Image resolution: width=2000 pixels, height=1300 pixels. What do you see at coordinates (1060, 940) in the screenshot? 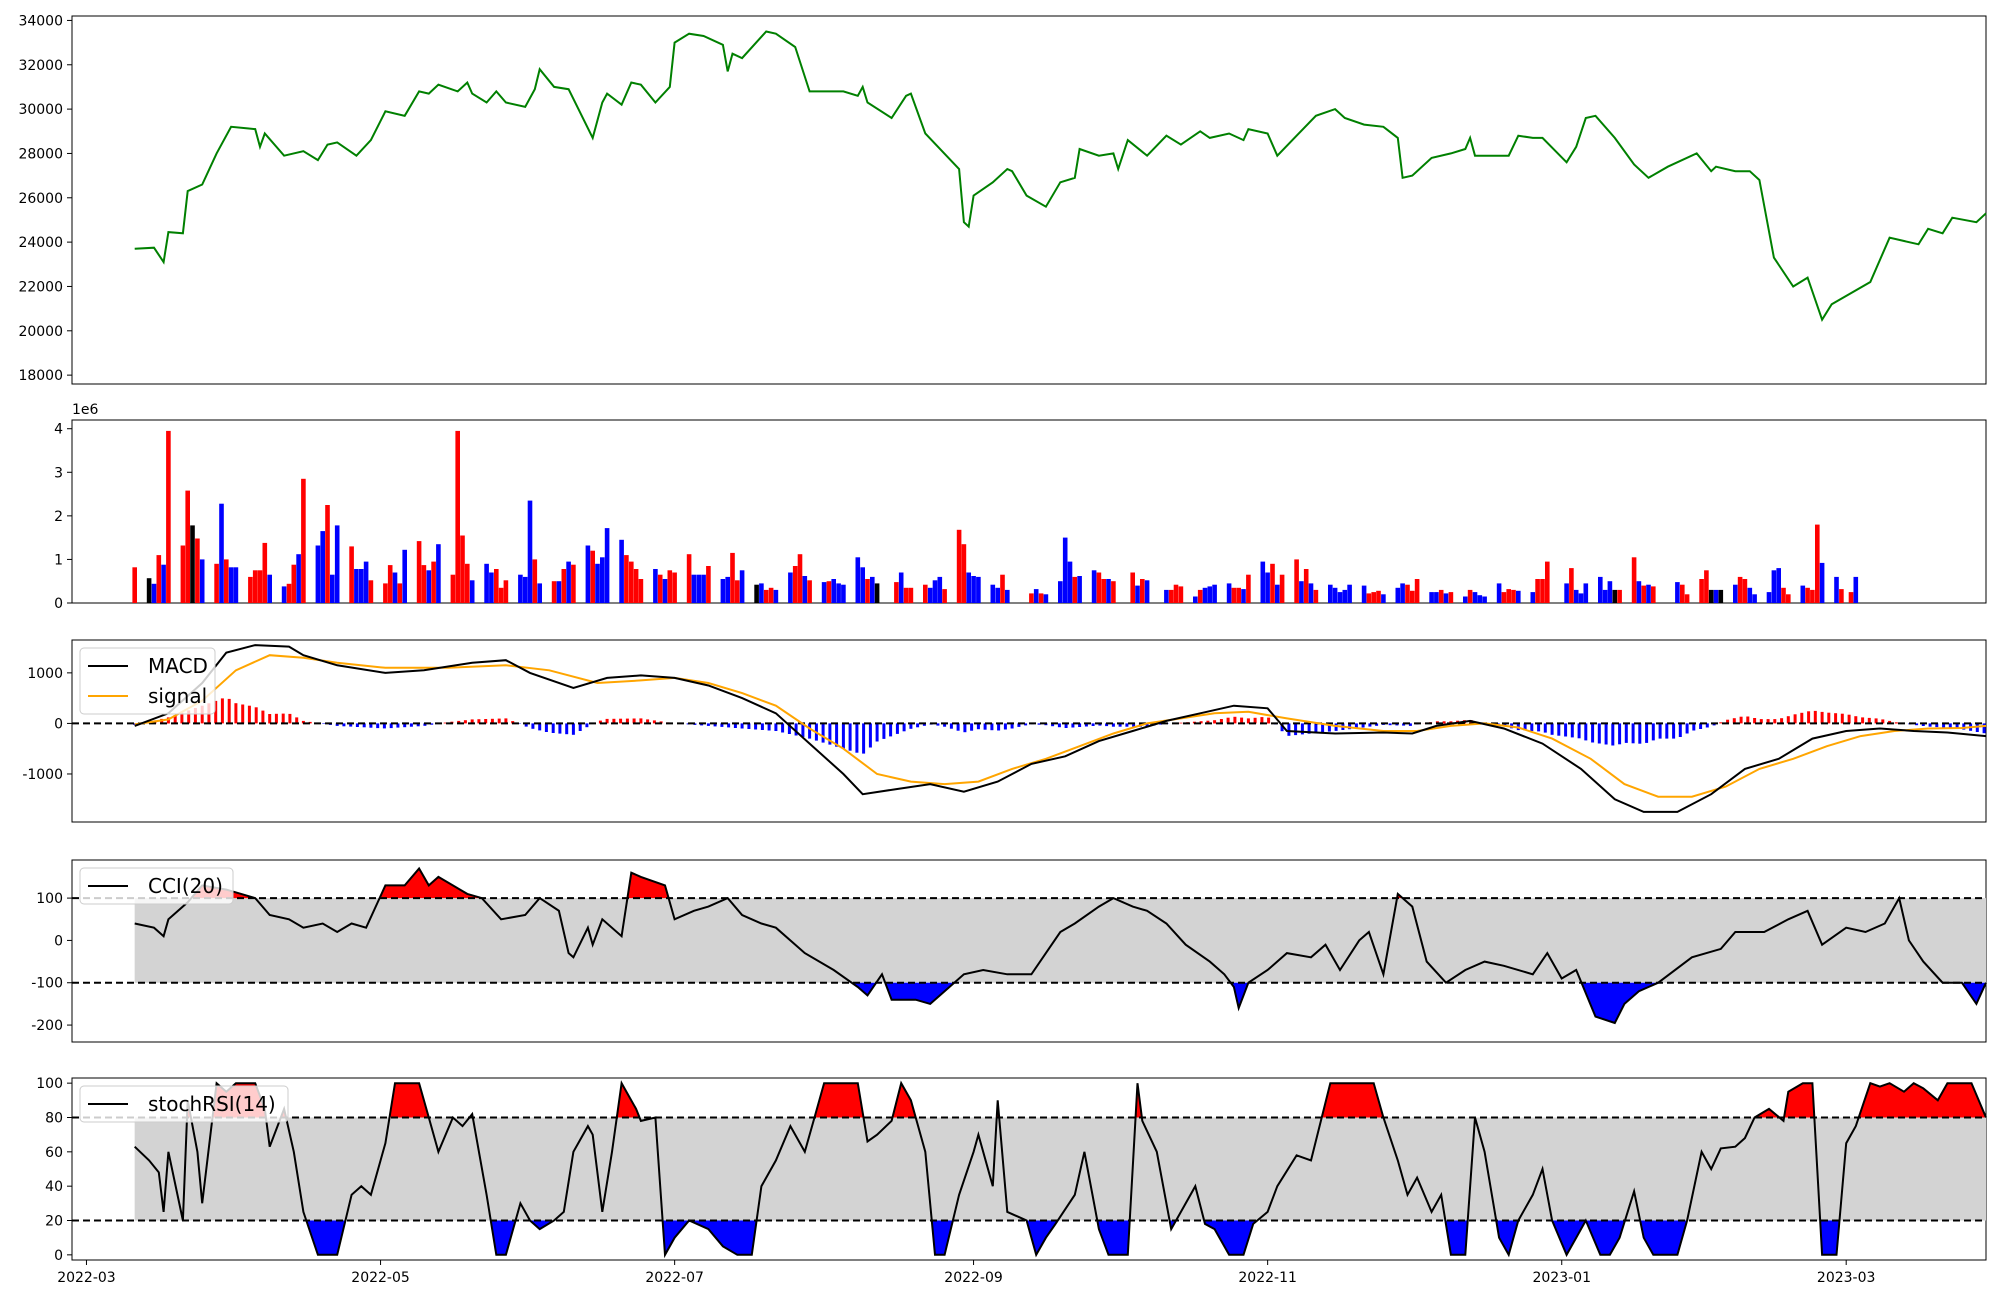
I see `cci-neutral-band` at bounding box center [1060, 940].